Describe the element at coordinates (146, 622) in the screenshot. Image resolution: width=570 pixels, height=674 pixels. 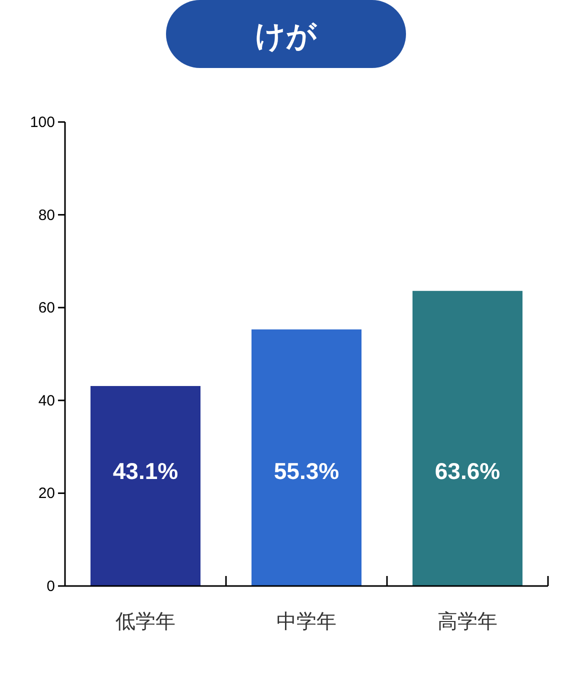
I see `x-tick-label: 低学年` at that location.